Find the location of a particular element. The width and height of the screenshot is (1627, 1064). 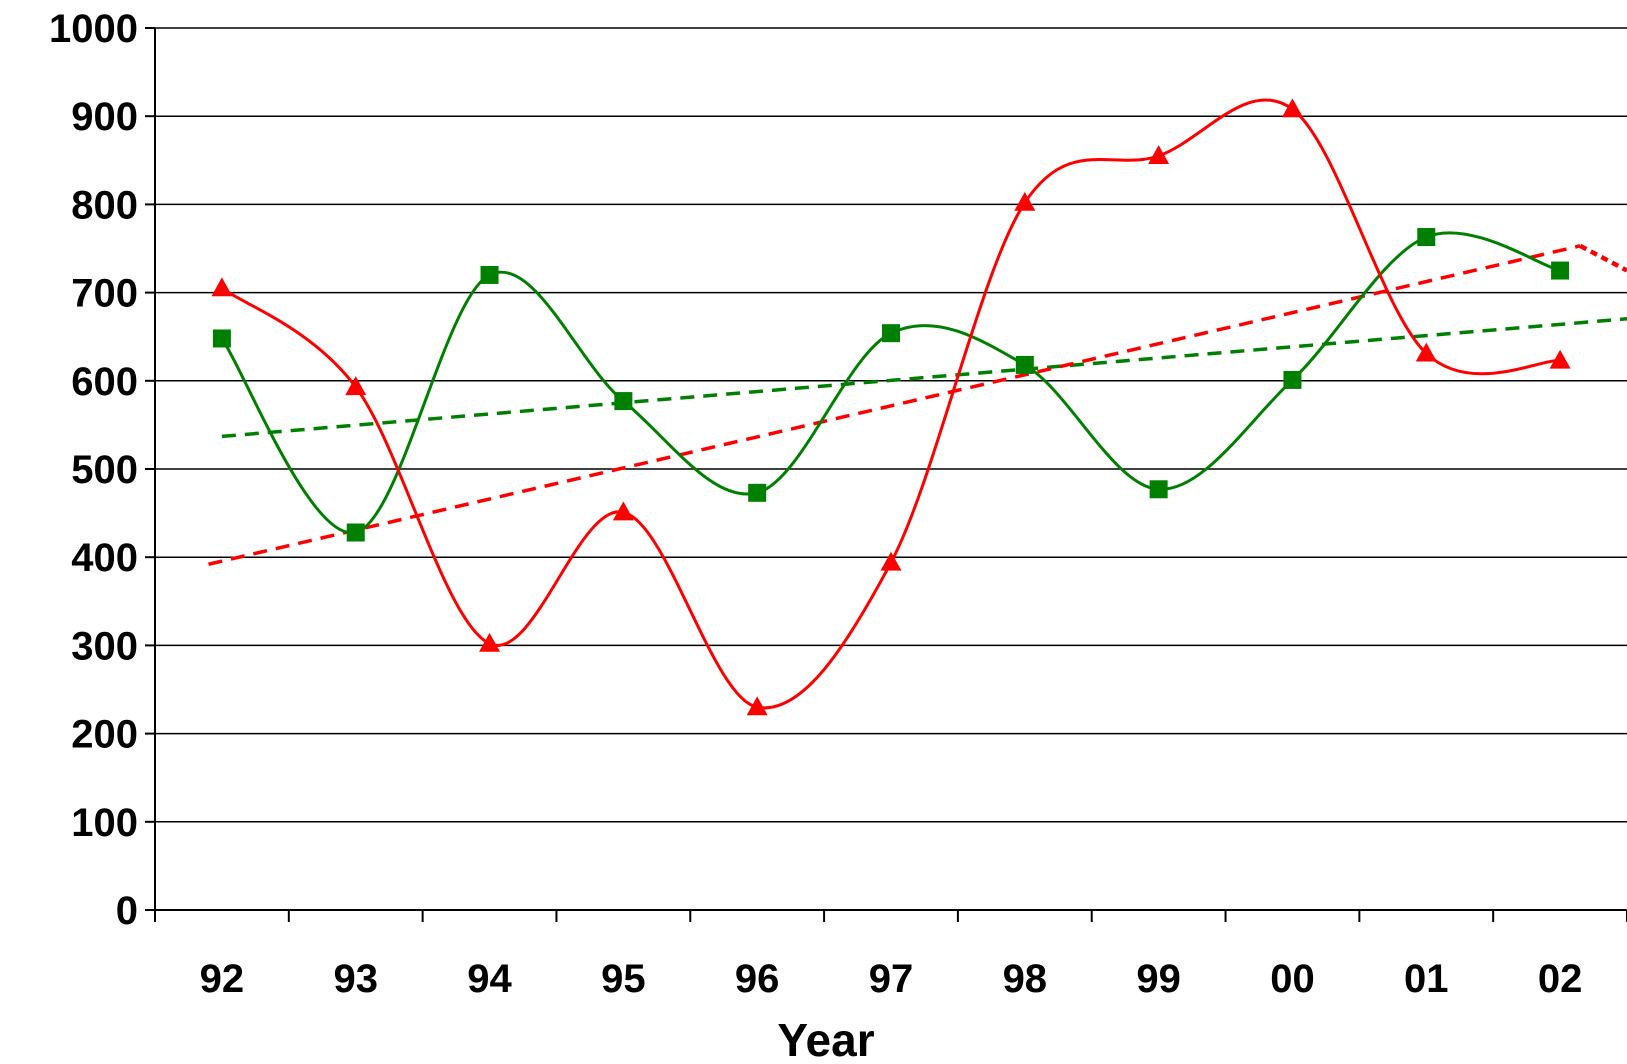

y-tick-label: 0 is located at coordinates (127, 911).